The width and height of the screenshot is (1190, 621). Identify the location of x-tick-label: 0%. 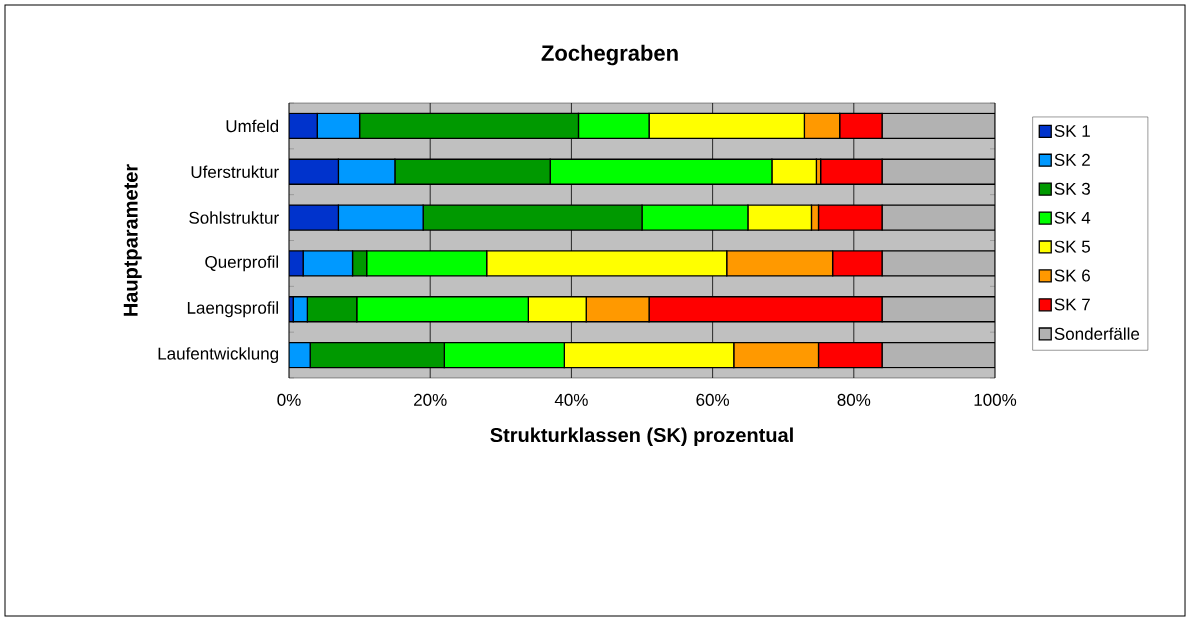
(289, 399).